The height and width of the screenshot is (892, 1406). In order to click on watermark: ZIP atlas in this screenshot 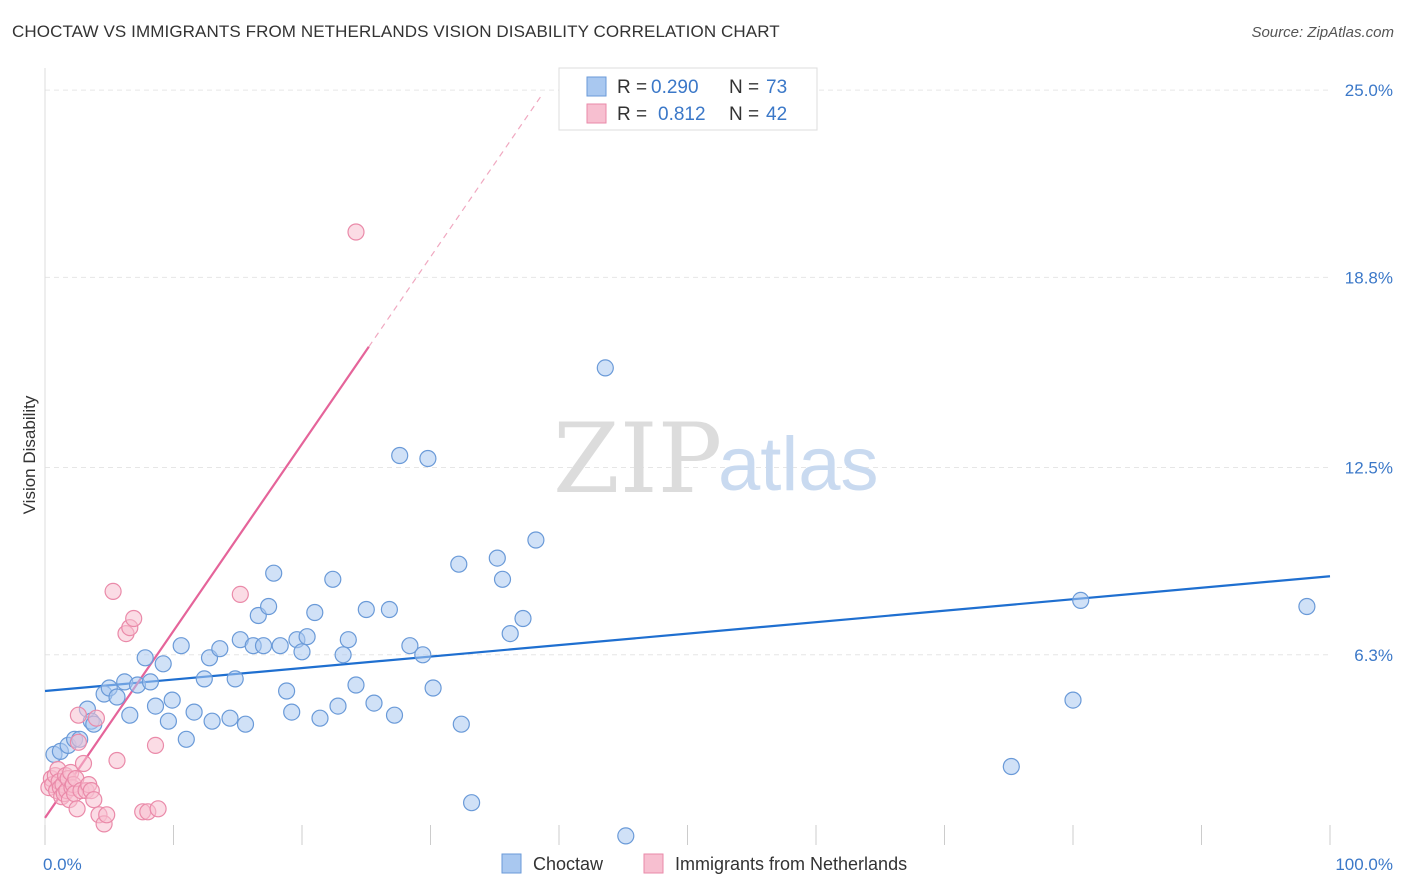, I will do `click(716, 459)`.